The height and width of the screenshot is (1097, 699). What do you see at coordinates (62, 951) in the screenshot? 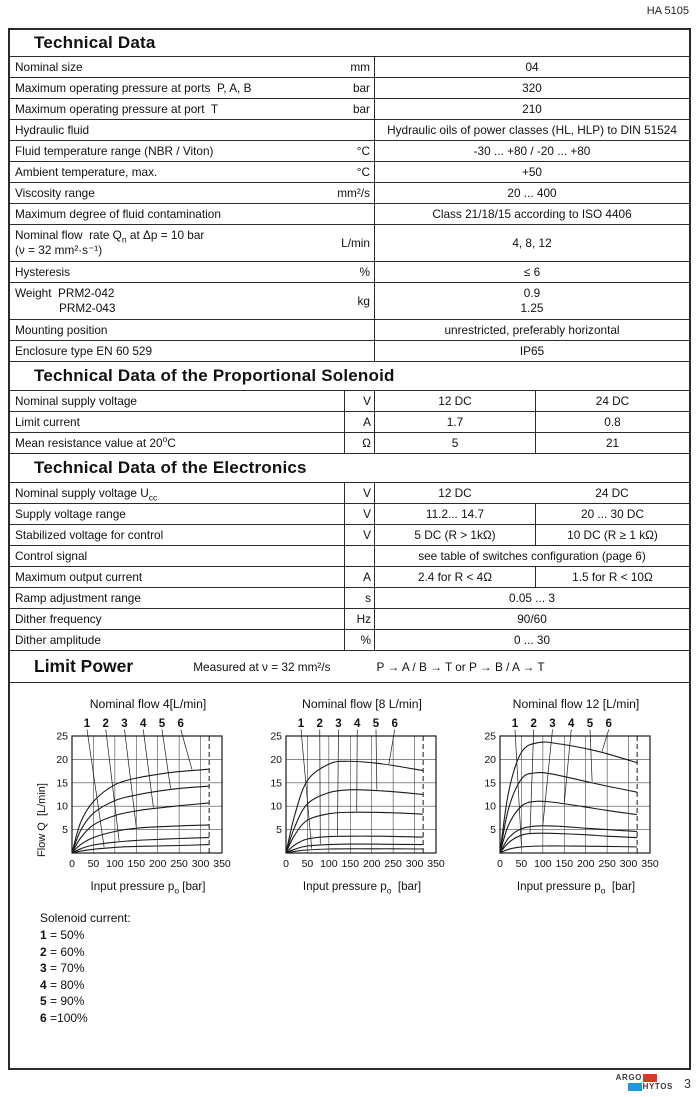
I see `legend-item: 2 = 60%` at bounding box center [62, 951].